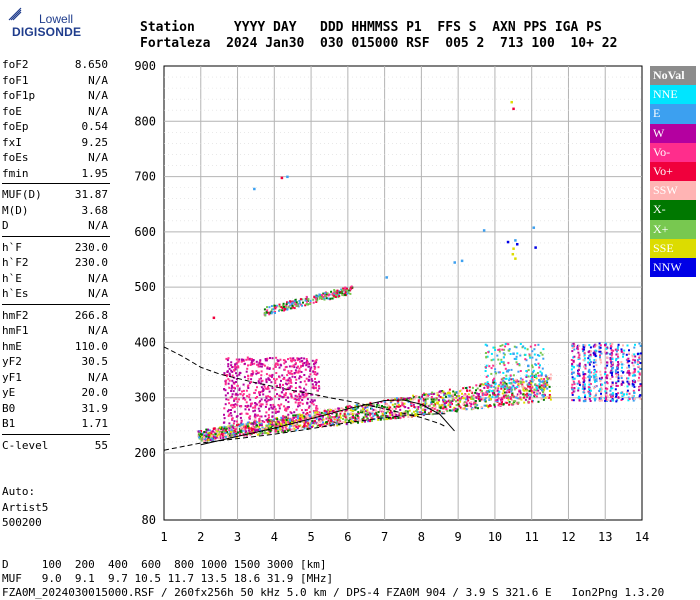 This screenshot has height=600, width=700. What do you see at coordinates (9, 408) in the screenshot?
I see `param-name: B0` at bounding box center [9, 408].